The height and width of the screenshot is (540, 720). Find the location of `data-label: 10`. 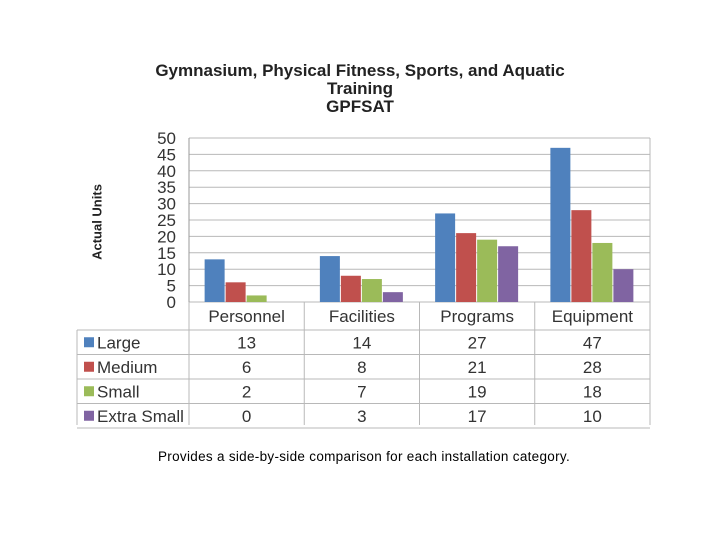

data-label: 10 is located at coordinates (592, 416).